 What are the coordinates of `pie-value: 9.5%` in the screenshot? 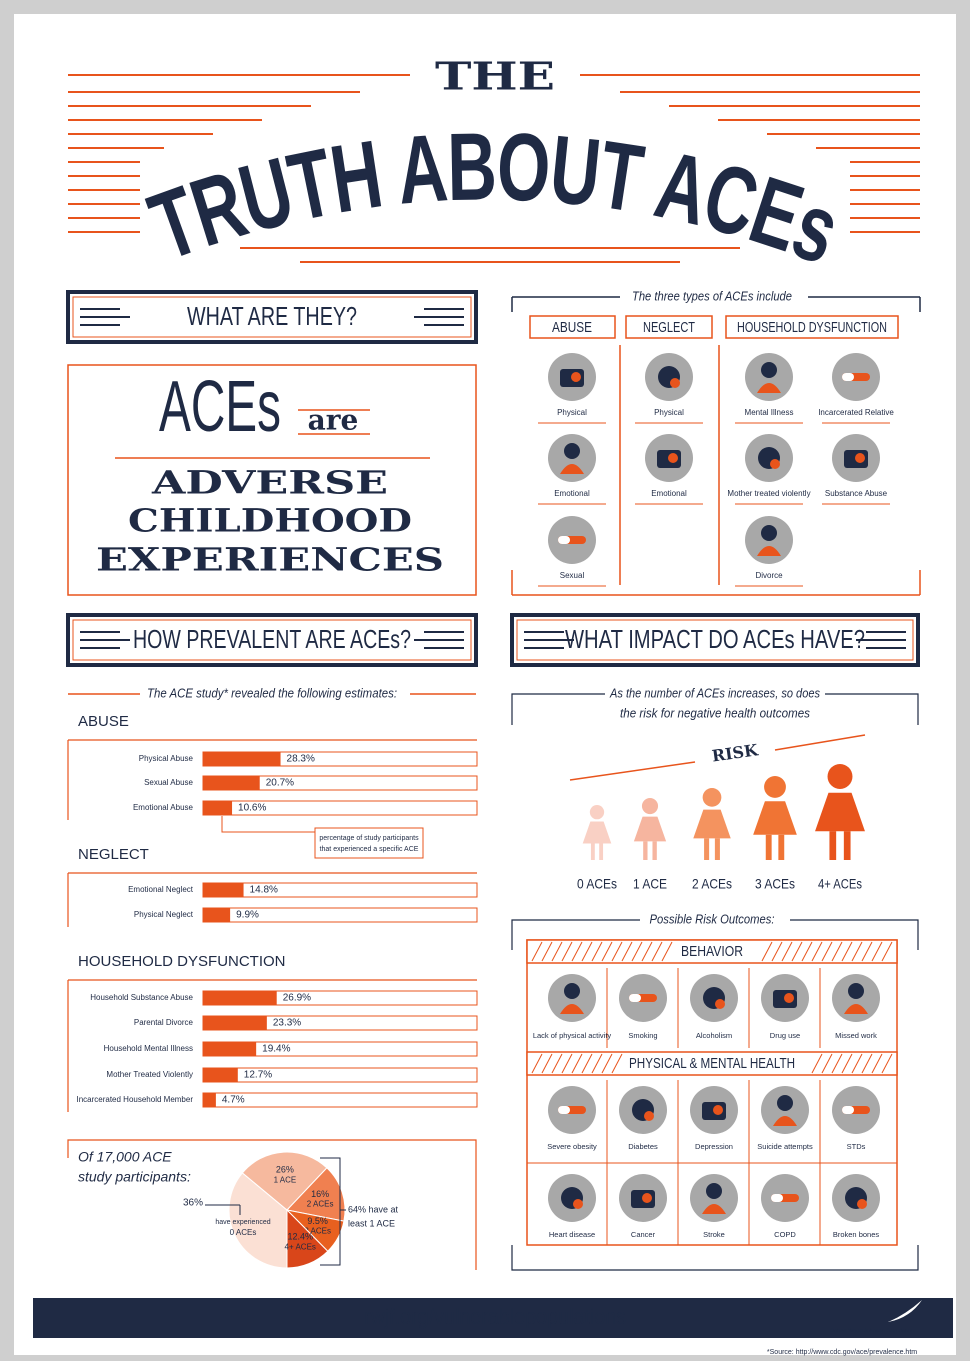 It's located at (317, 1221).